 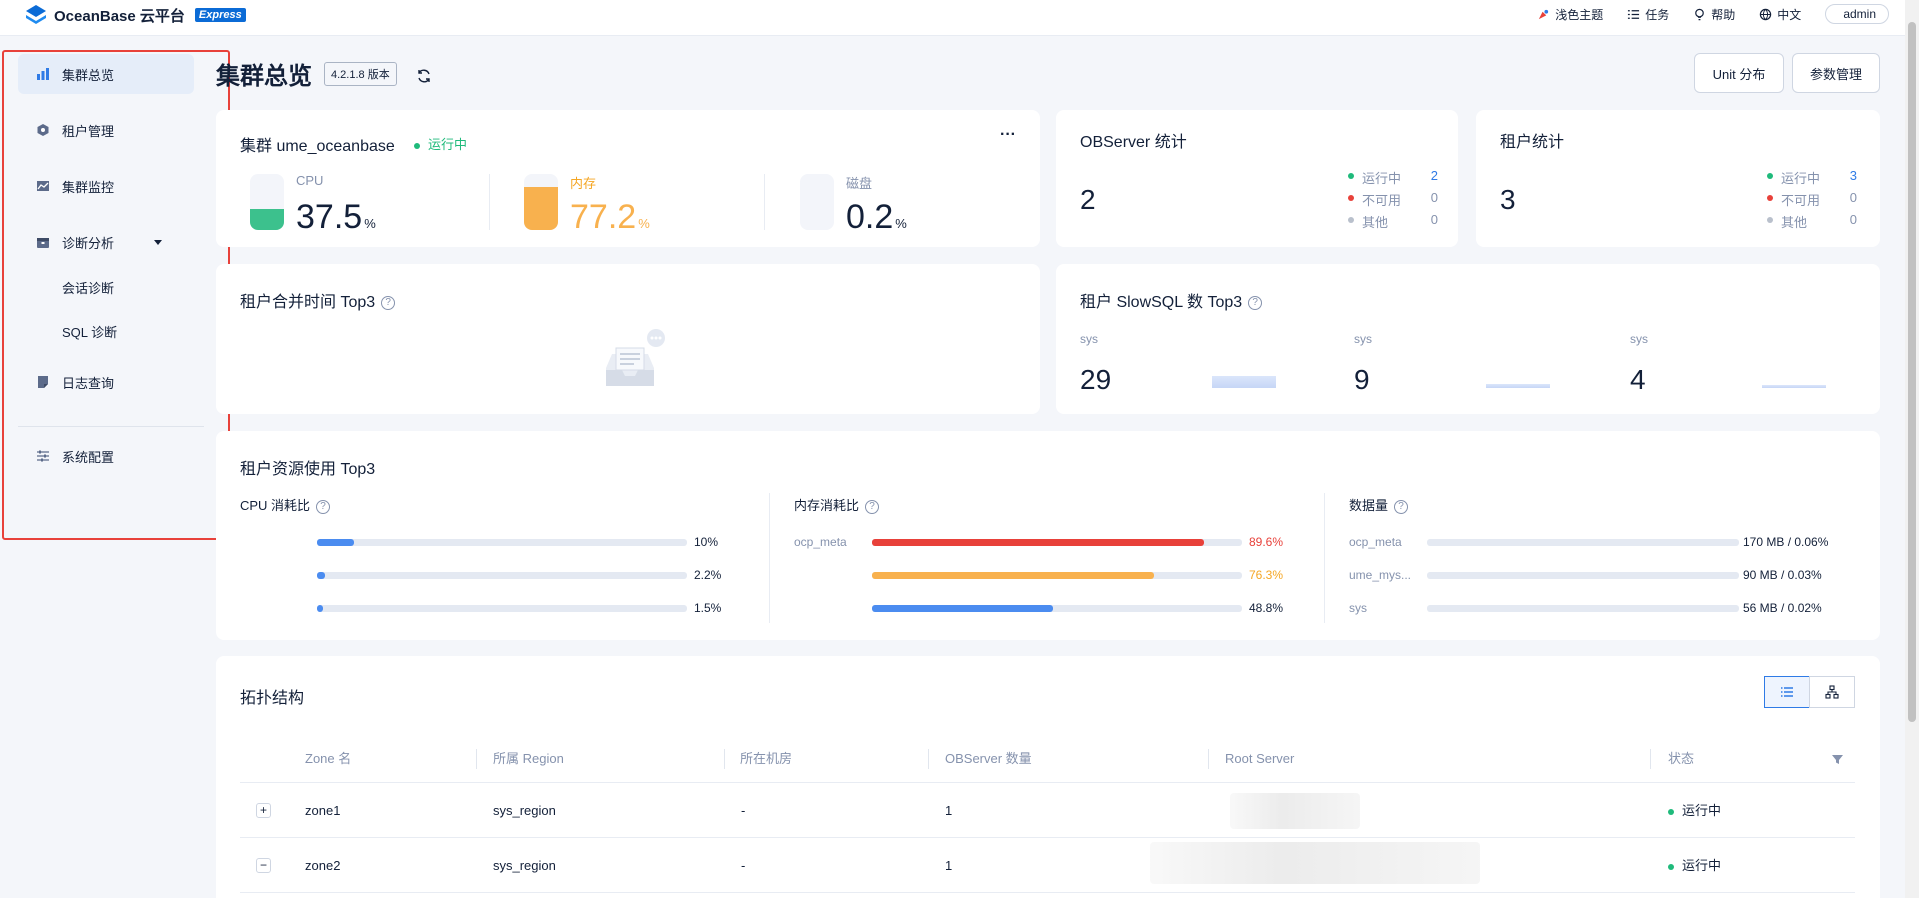 What do you see at coordinates (1912, 372) in the screenshot?
I see `scrollbar-thumb` at bounding box center [1912, 372].